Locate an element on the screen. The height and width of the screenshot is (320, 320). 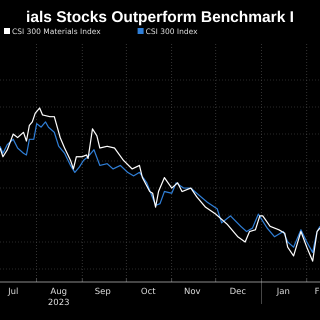
x-tick-label: Nov is located at coordinates (192, 292).